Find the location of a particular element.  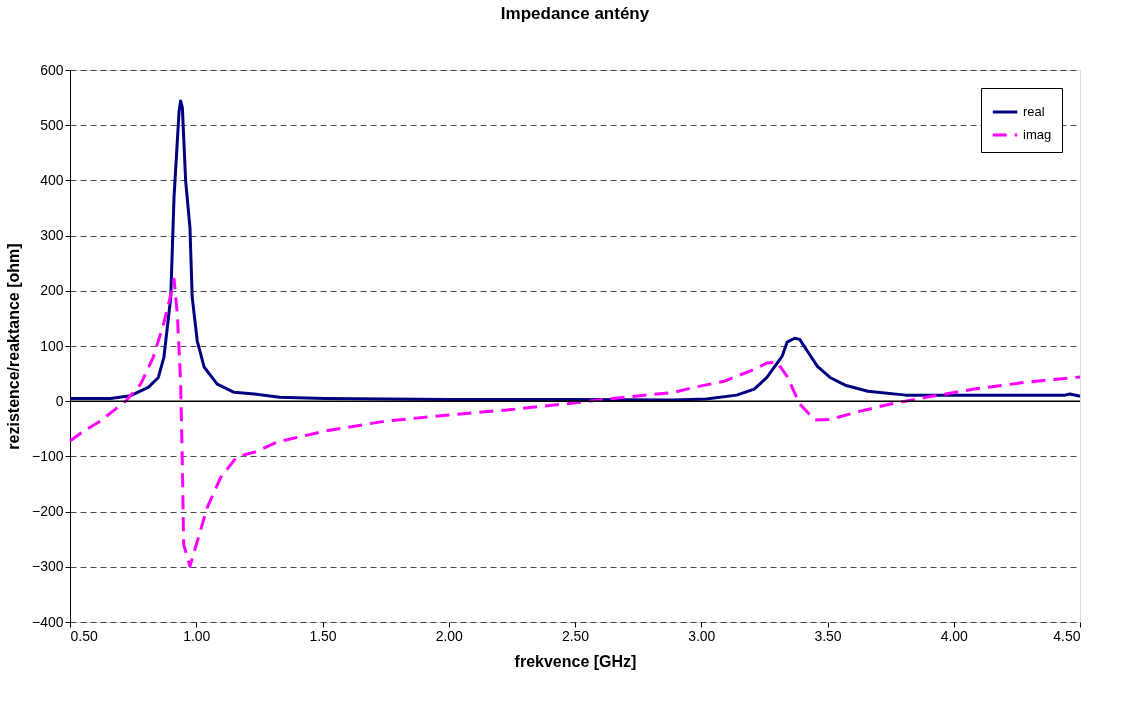

y-tick-label: 400 is located at coordinates (52, 179).